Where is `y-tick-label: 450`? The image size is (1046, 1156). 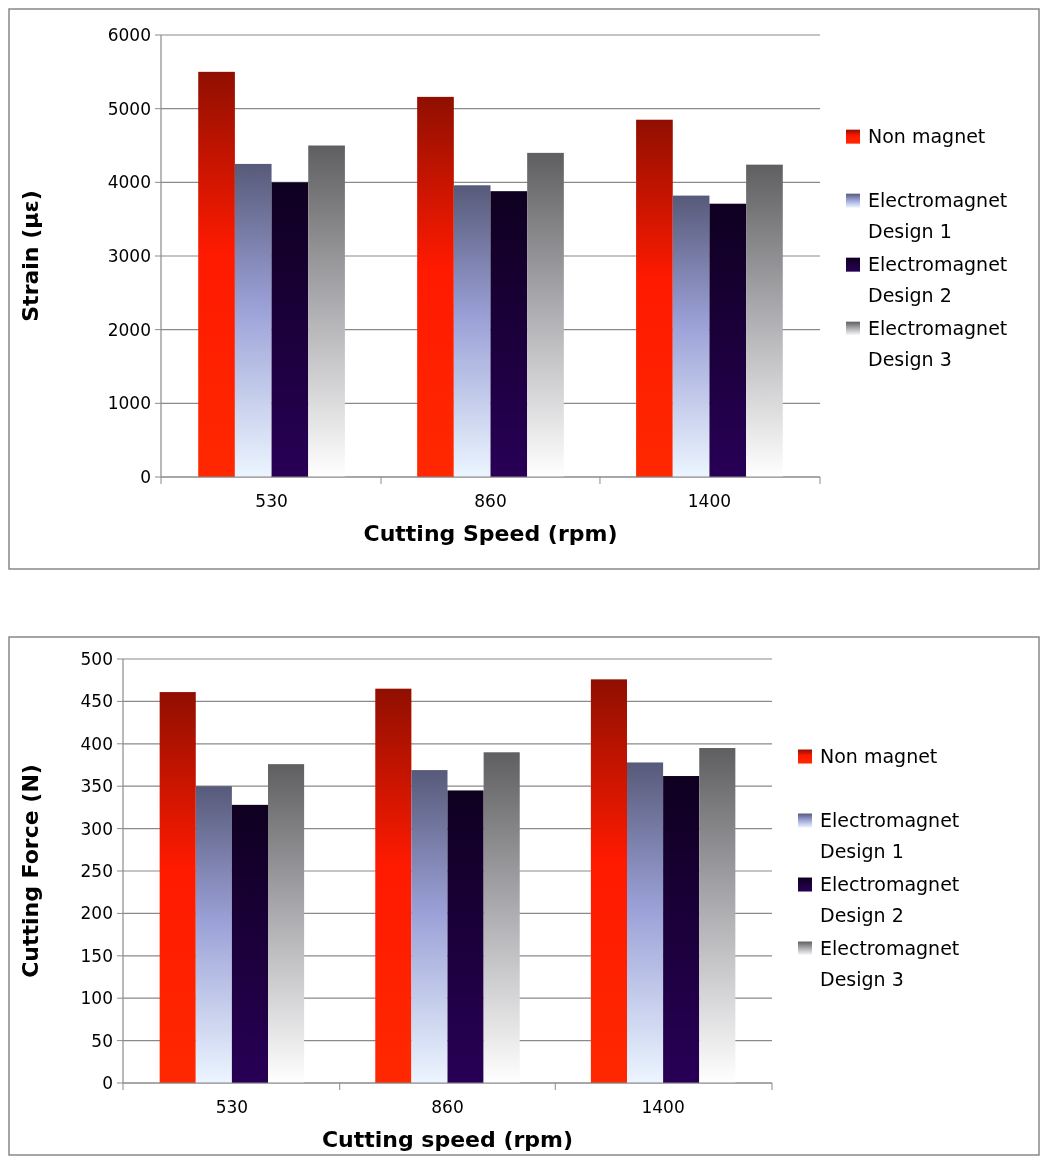 y-tick-label: 450 is located at coordinates (96, 701).